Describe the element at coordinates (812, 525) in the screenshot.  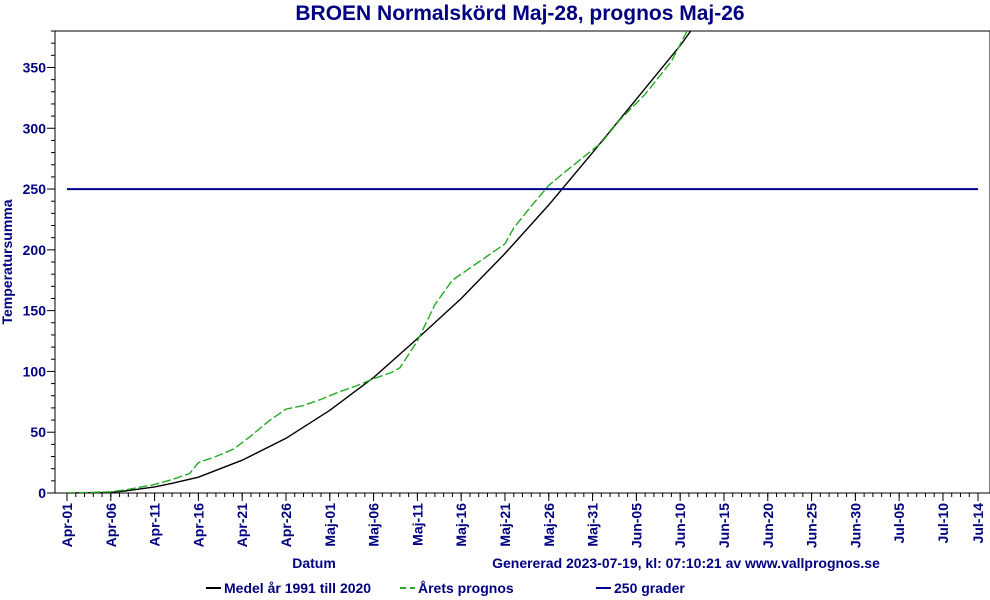
I see `x-tick-label: Jun-25` at that location.